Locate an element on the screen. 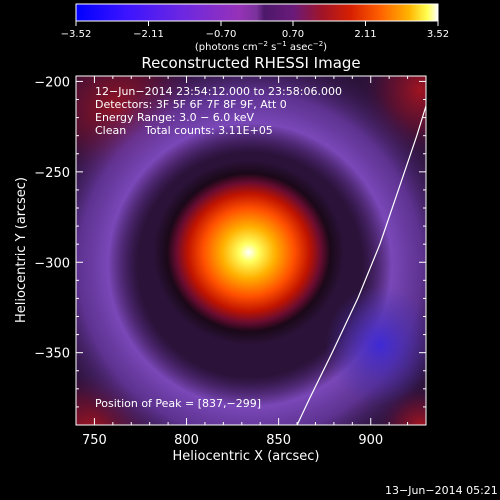  colorbar-ticks: −3.52 −2.11 −0.70 0.70 2.11 3.52 is located at coordinates (255, 30).